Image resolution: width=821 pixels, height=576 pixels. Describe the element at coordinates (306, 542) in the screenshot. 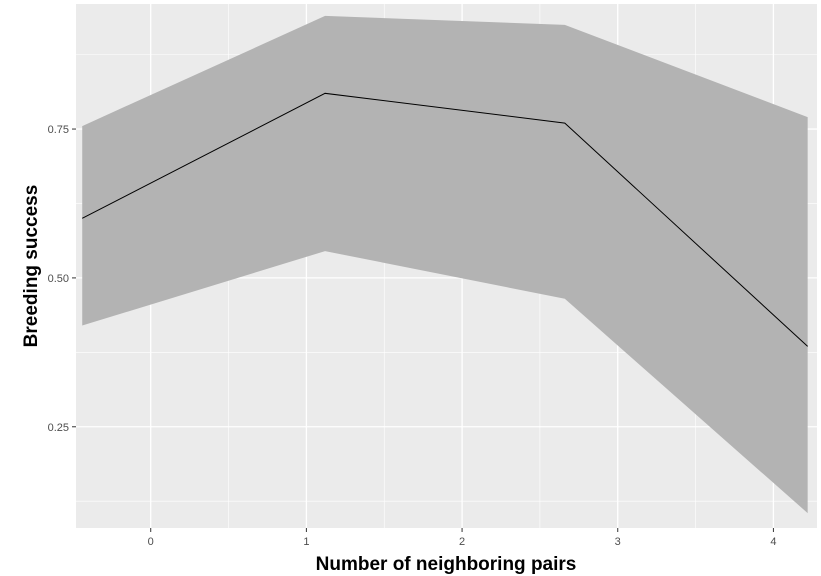

I see `x-tick-label: 1` at that location.